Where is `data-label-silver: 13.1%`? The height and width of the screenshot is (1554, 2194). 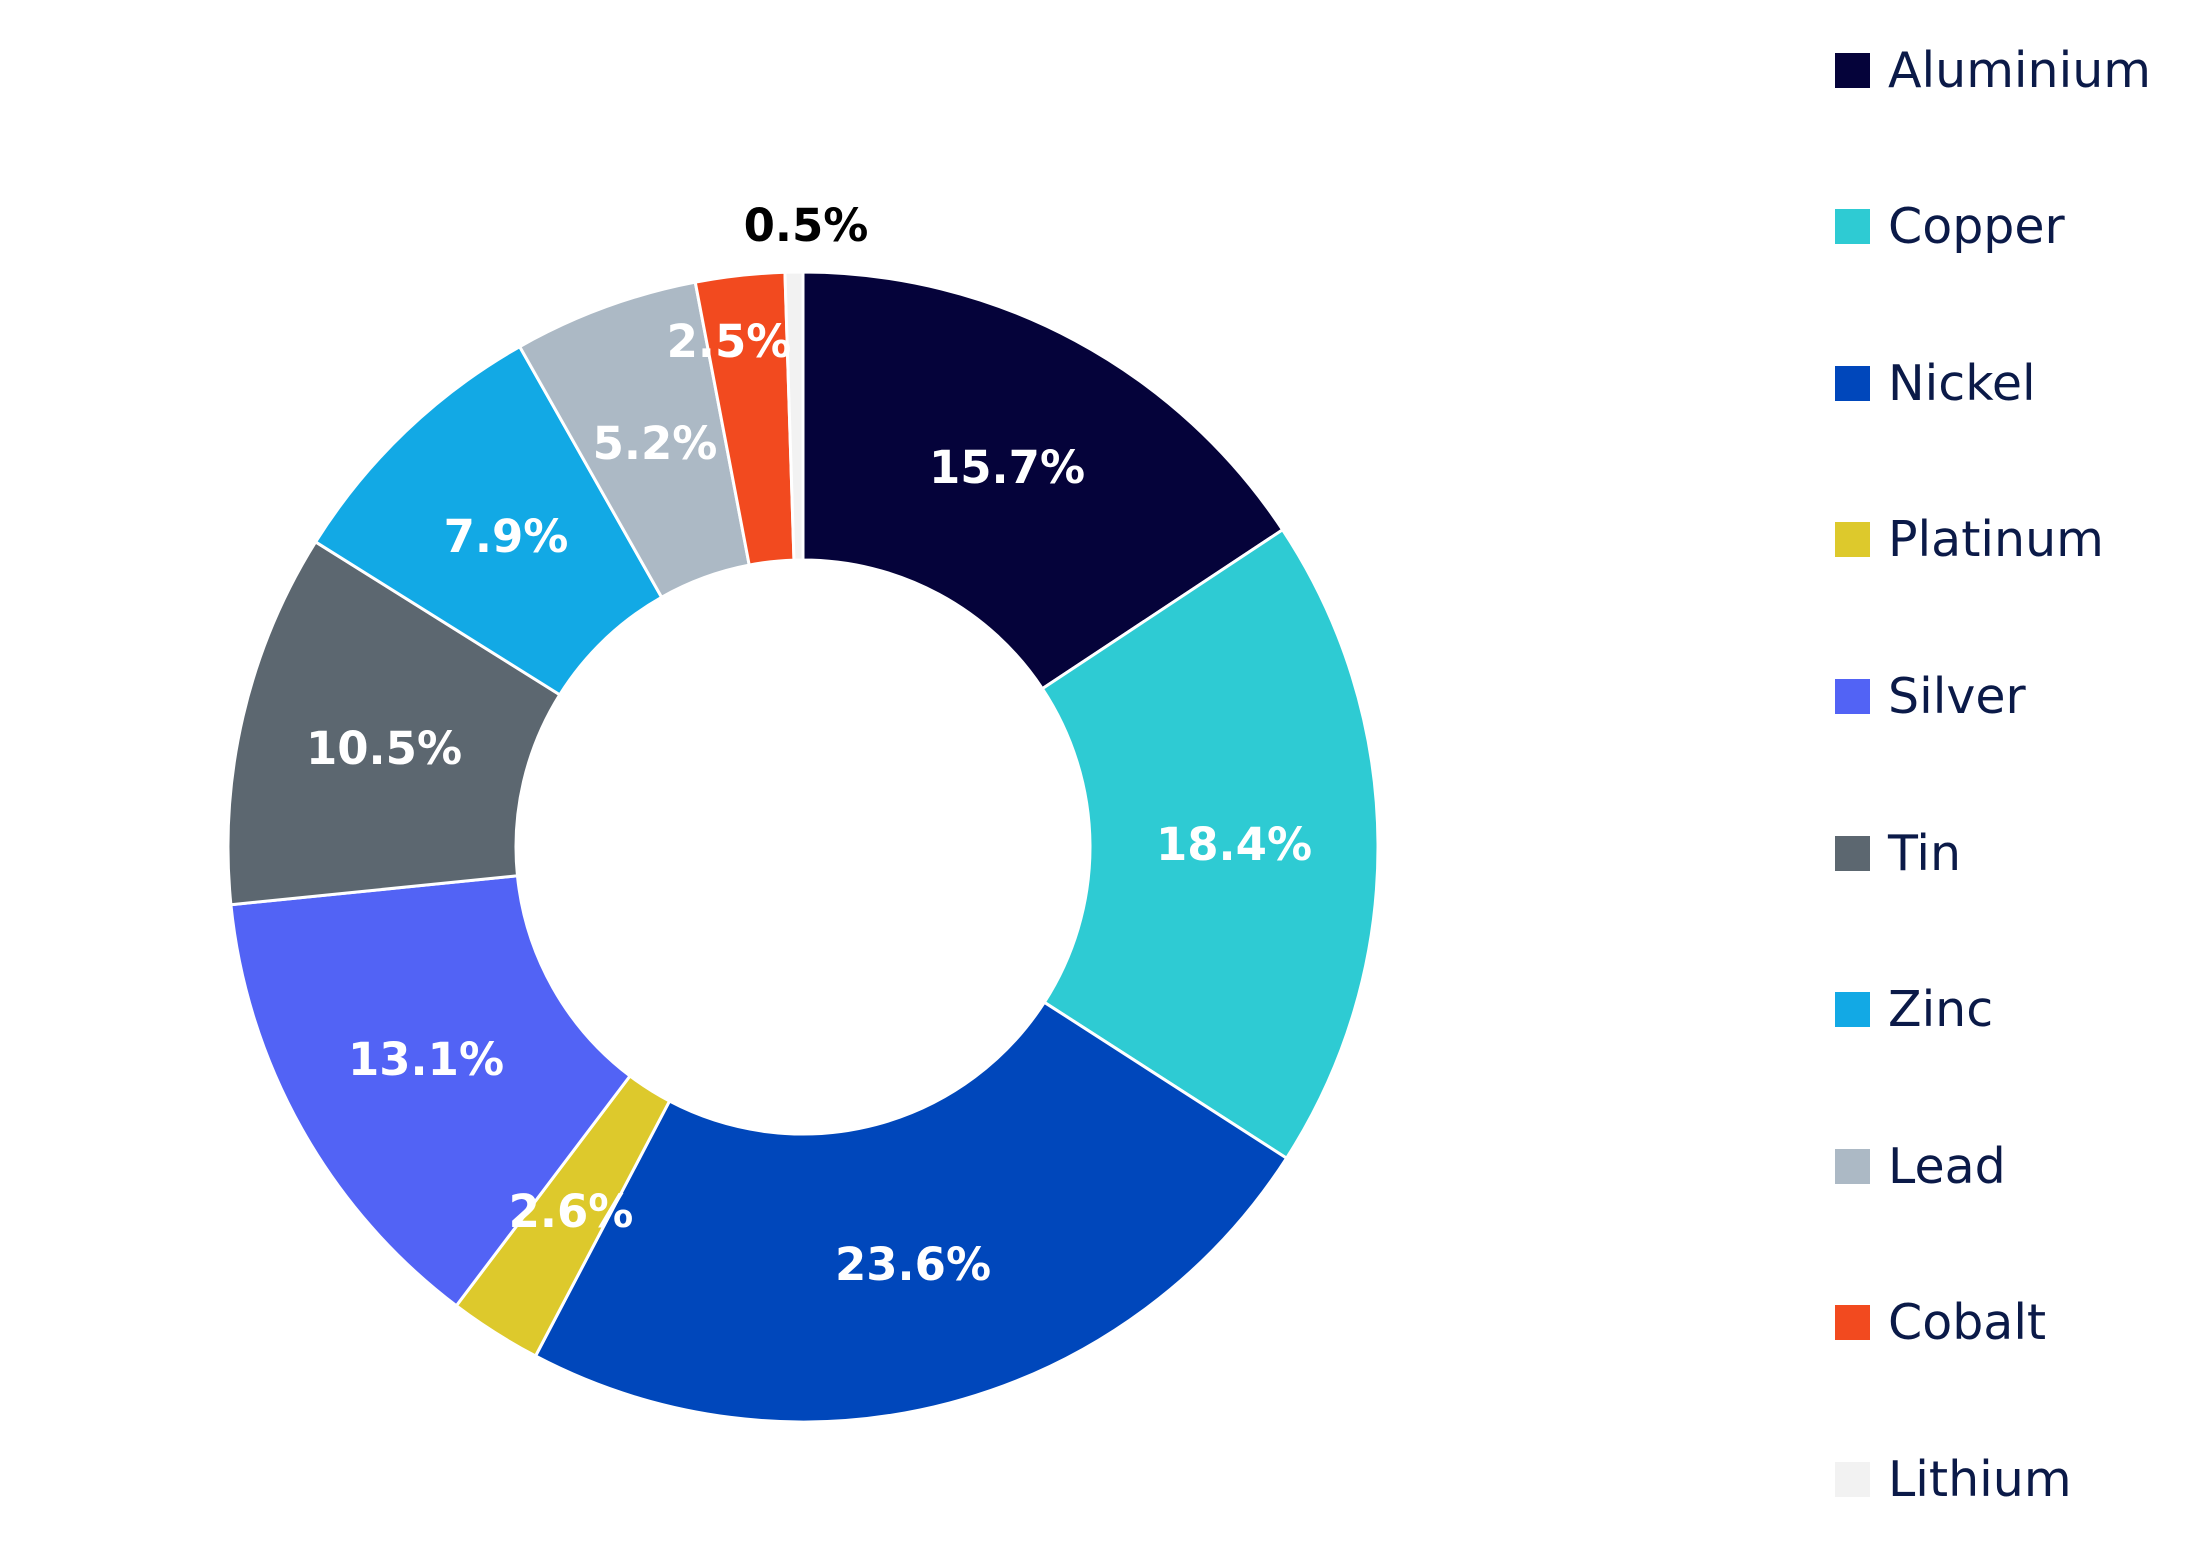 data-label-silver: 13.1% is located at coordinates (426, 1059).